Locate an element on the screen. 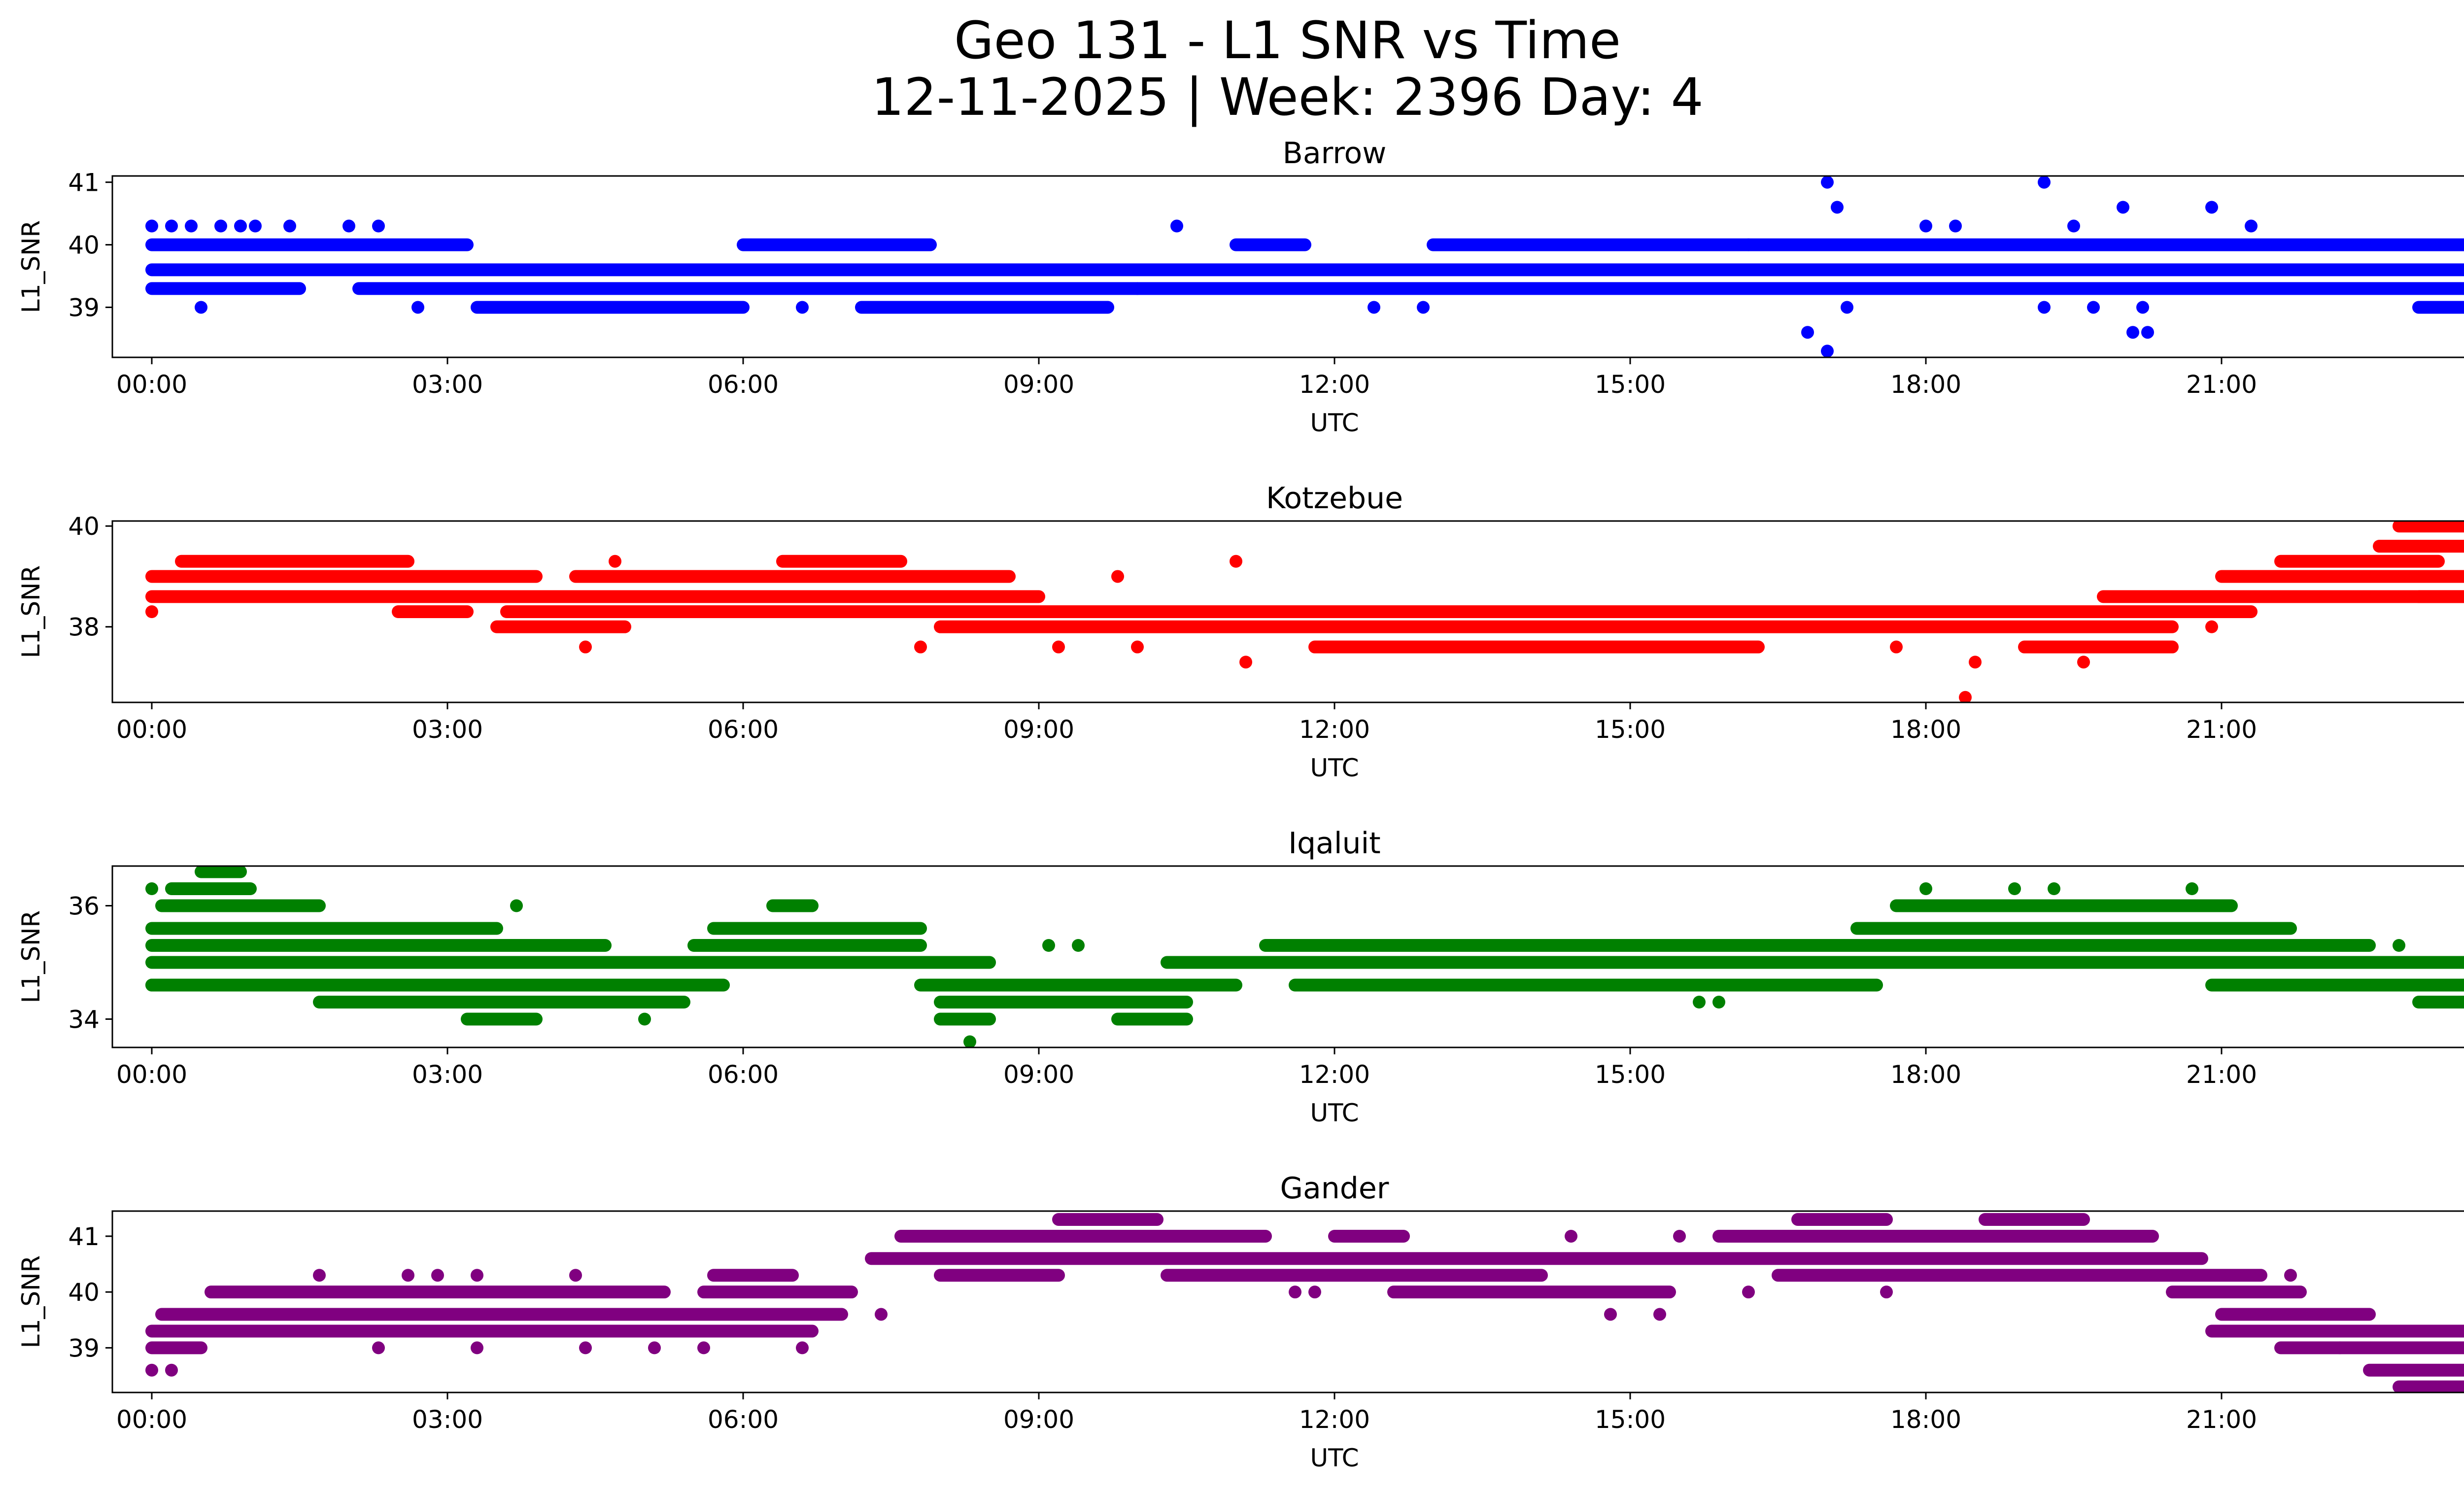 The image size is (2464, 1495). y-tick-label: 38 is located at coordinates (84, 627).